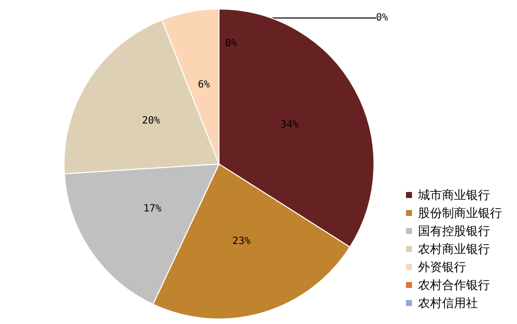  What do you see at coordinates (454, 231) in the screenshot?
I see `legend-label: 国有控股银行` at bounding box center [454, 231].